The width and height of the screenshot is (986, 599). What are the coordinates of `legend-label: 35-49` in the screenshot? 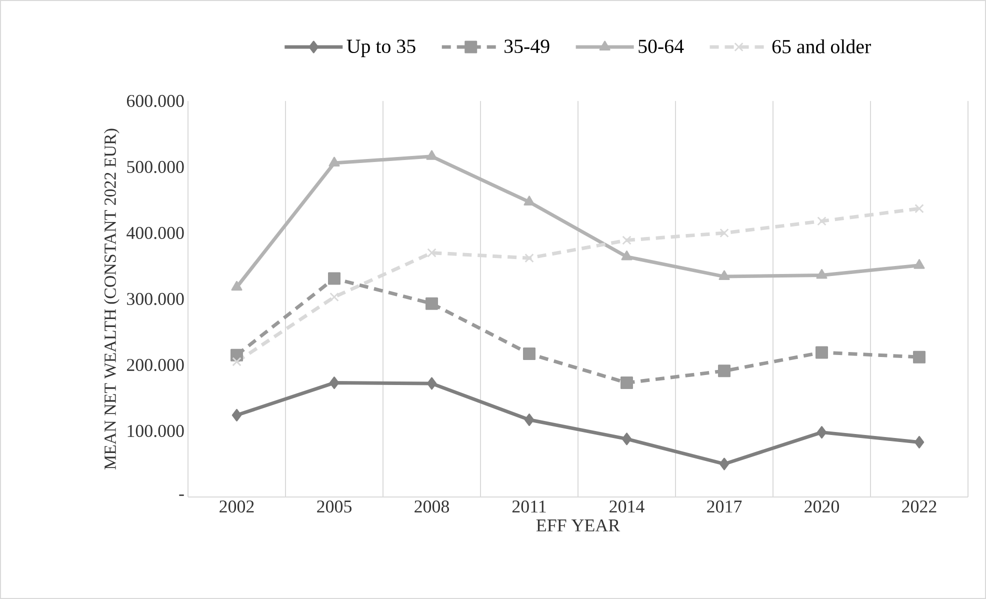 It's located at (527, 47).